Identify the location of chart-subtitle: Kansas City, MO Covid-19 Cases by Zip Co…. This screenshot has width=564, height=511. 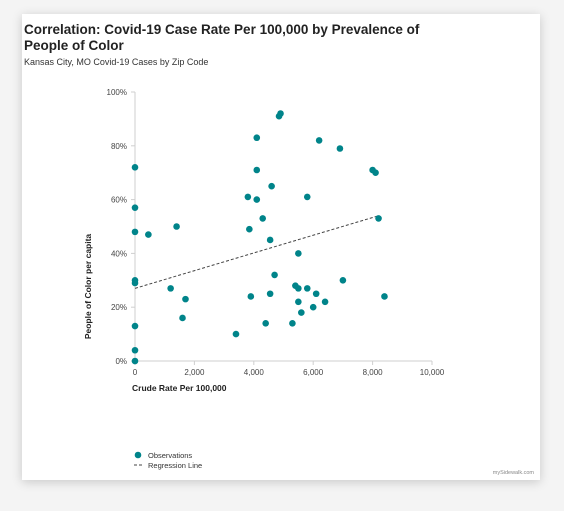
(116, 62).